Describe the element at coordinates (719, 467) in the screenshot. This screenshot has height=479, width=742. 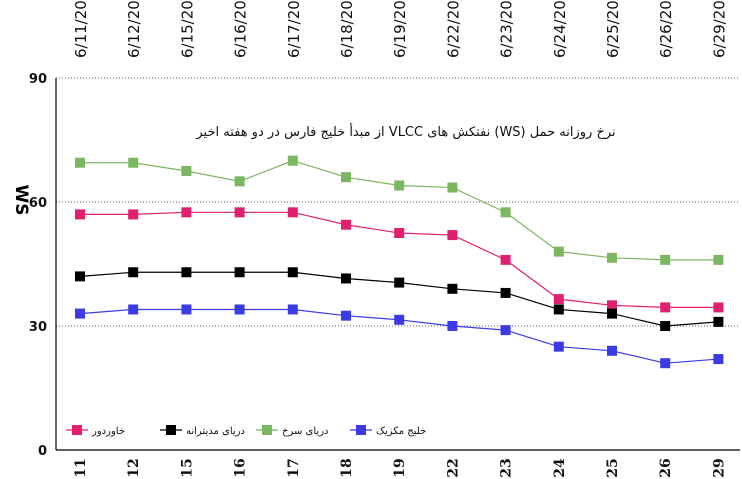
I see `x-tick-label: 29` at that location.